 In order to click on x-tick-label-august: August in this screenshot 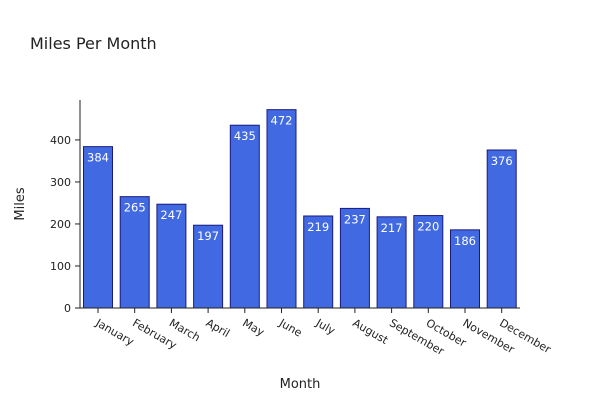, I will do `click(370, 331)`.